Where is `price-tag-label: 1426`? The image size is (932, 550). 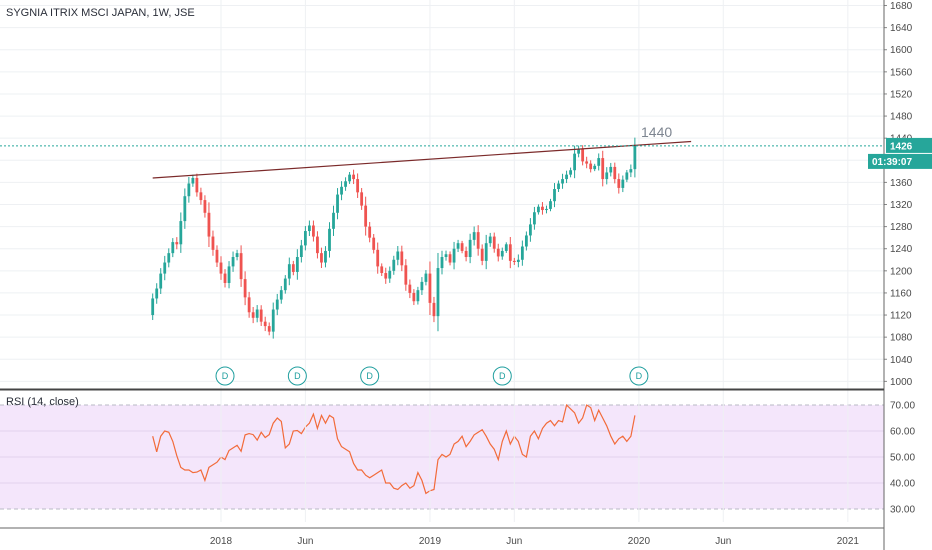
price-tag-label: 1426 is located at coordinates (901, 146).